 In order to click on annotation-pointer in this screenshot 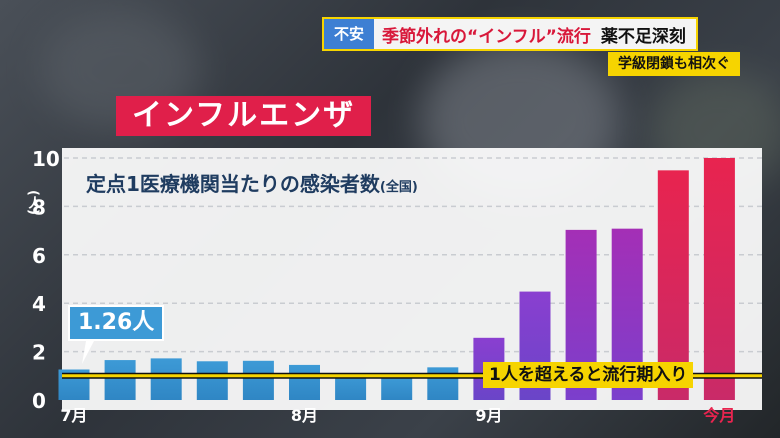, I will do `click(88, 352)`.